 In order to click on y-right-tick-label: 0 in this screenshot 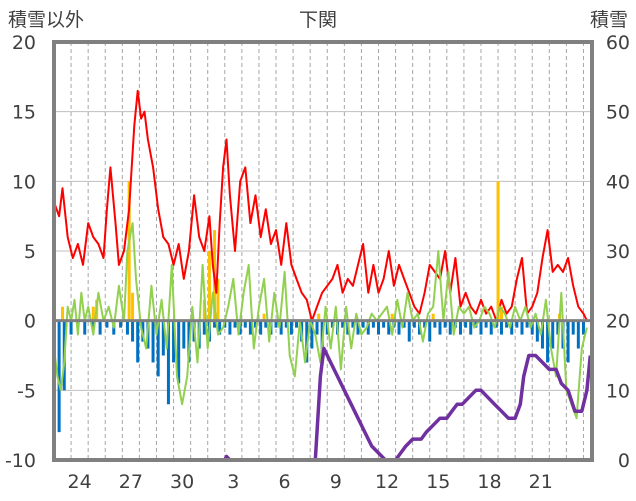, I will do `click(624, 461)`.